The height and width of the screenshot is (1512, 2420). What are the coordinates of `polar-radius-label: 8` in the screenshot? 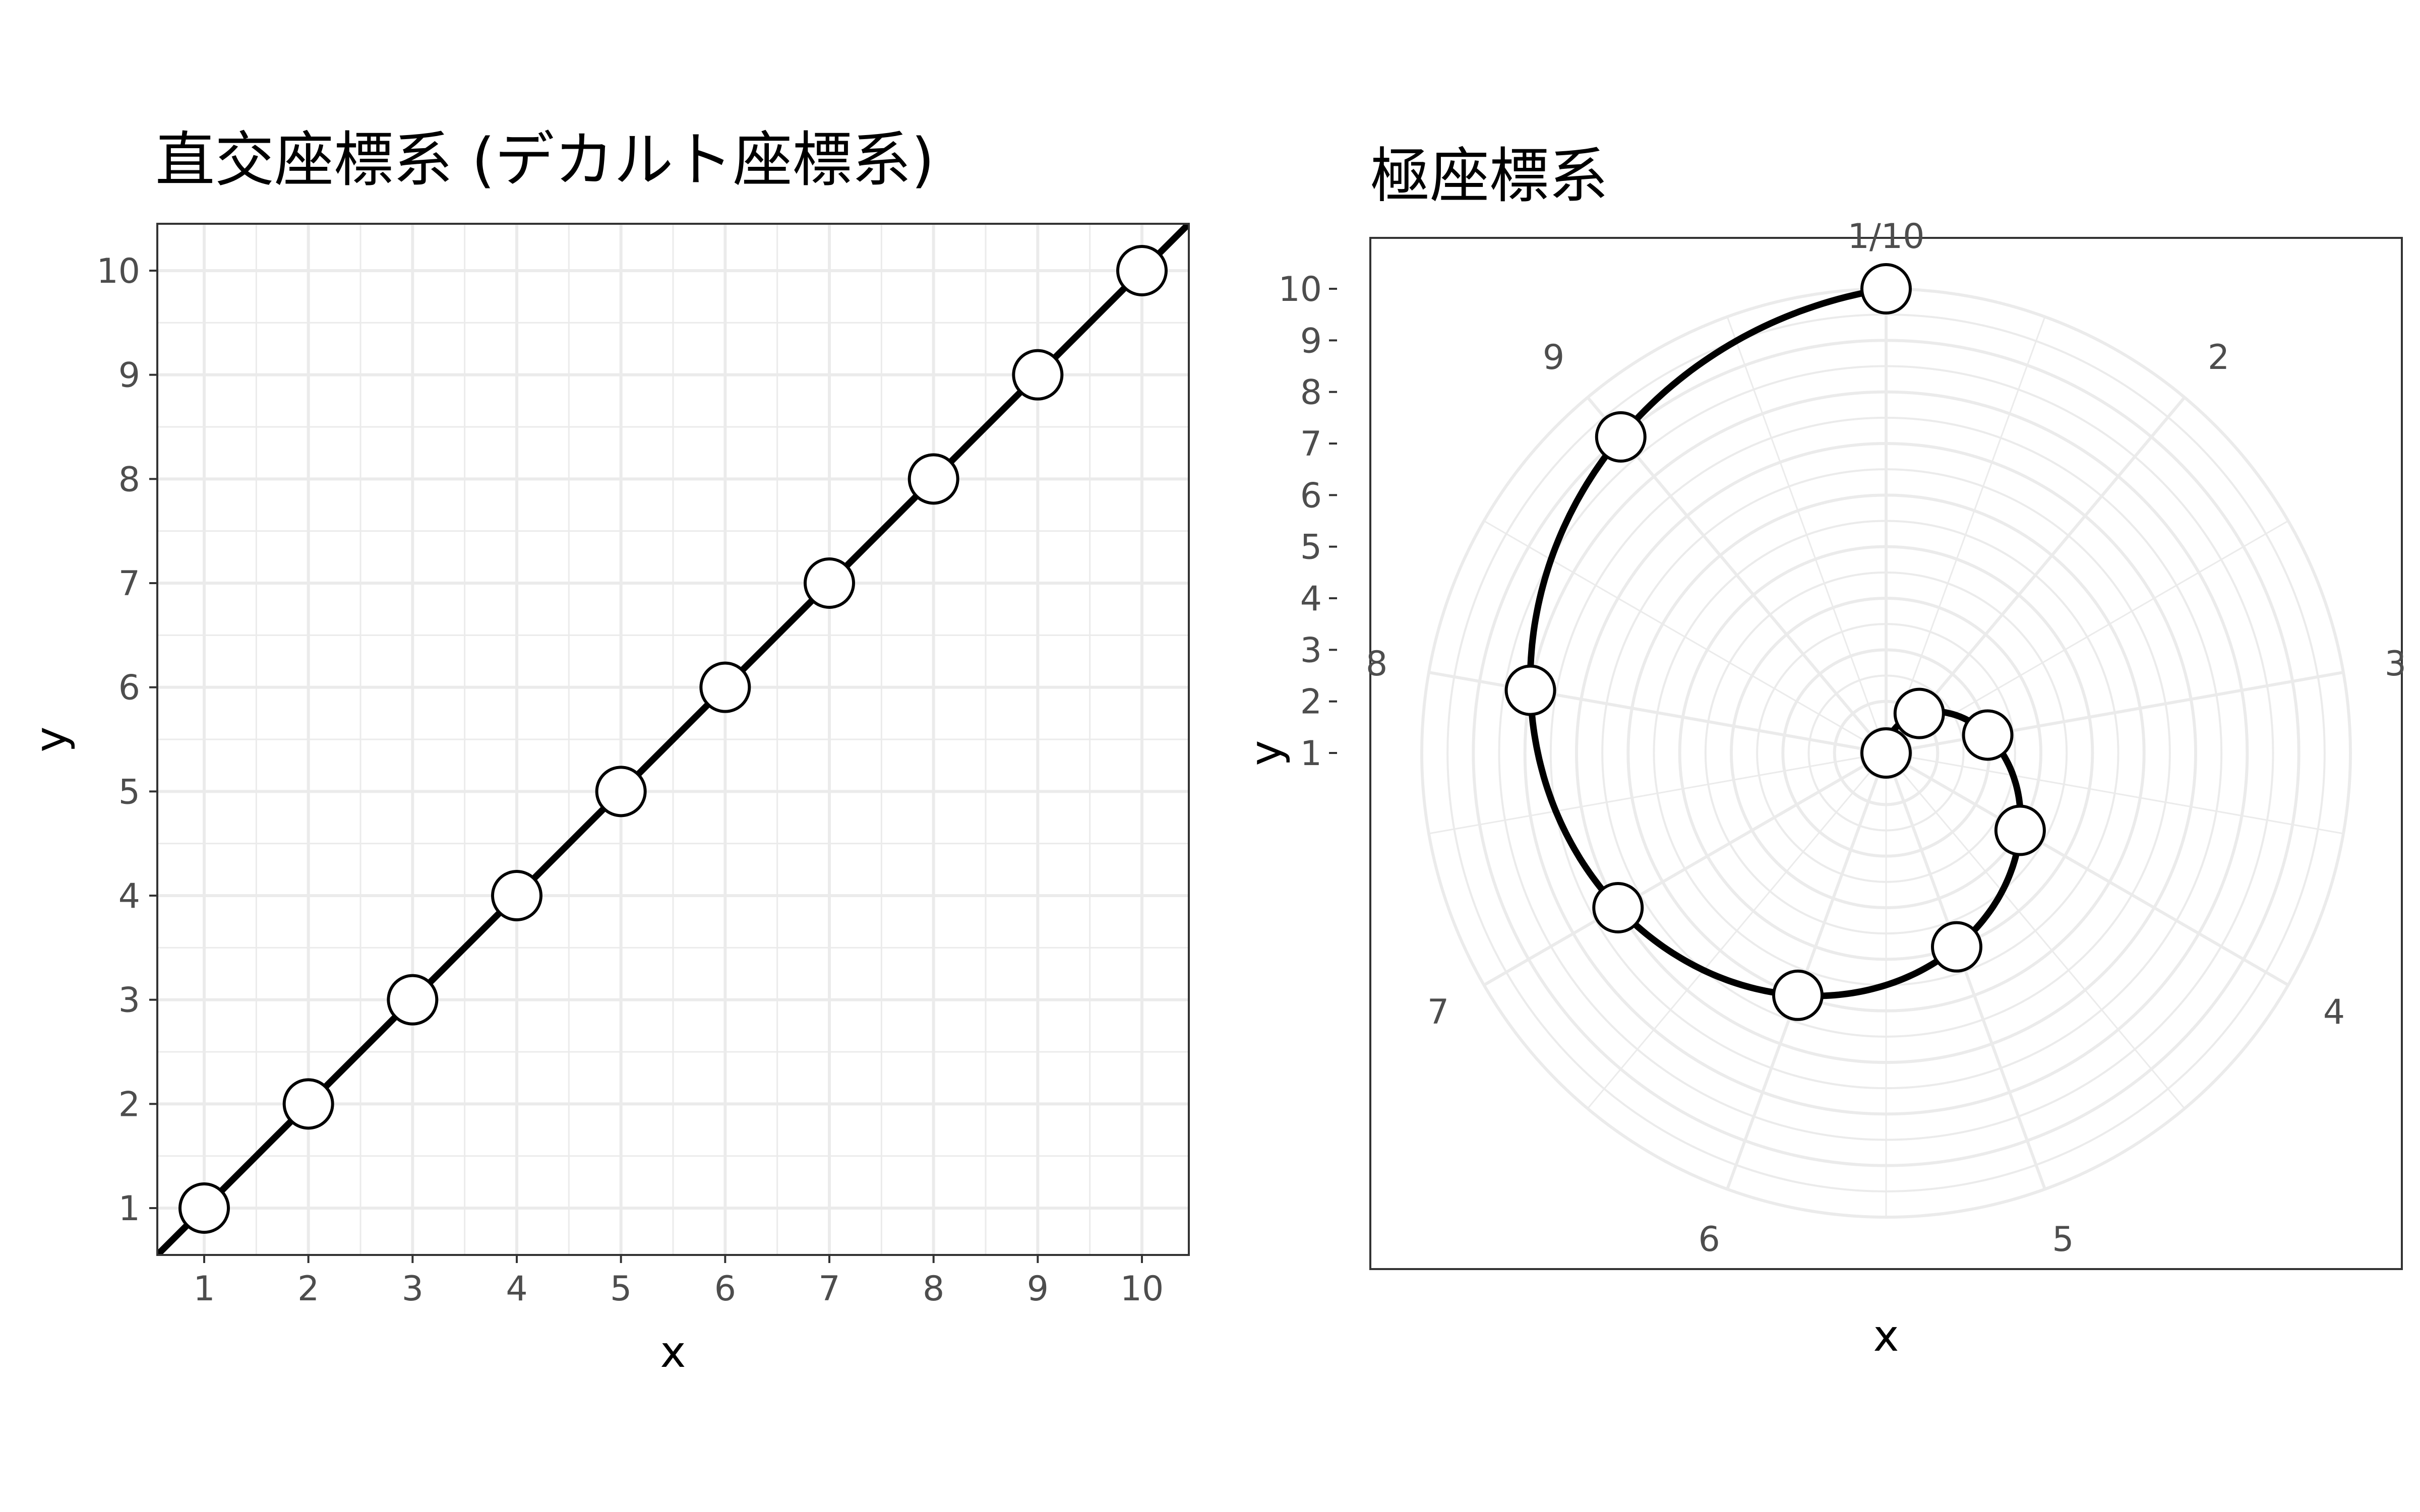 It's located at (1311, 393).